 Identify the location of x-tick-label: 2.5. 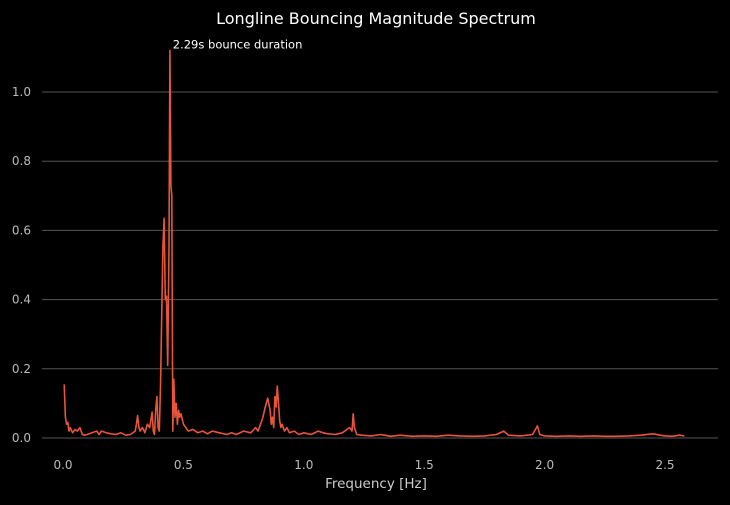
(664, 465).